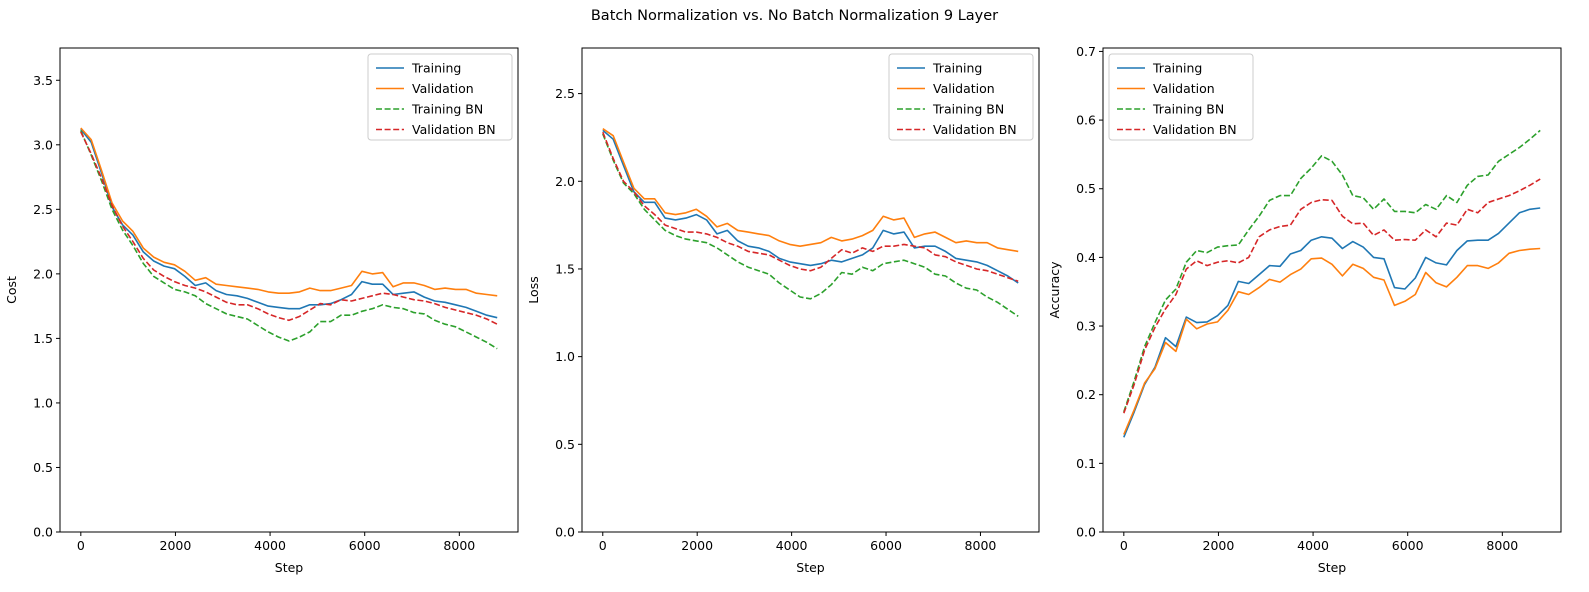  Describe the element at coordinates (43, 144) in the screenshot. I see `y-tick-label: 3.0` at that location.